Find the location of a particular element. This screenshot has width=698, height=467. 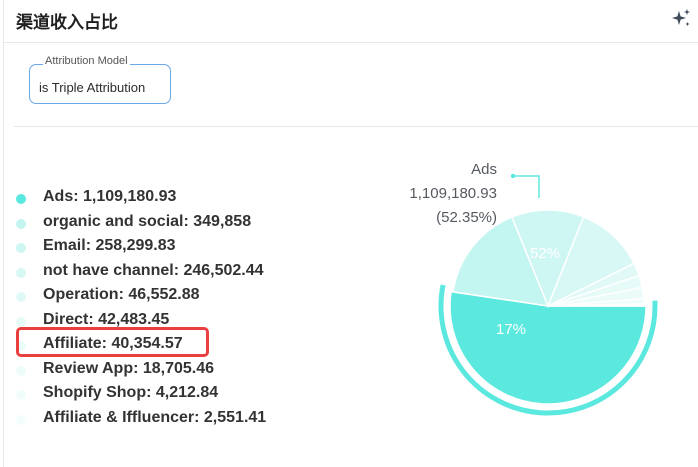

callout-dot is located at coordinates (513, 176).